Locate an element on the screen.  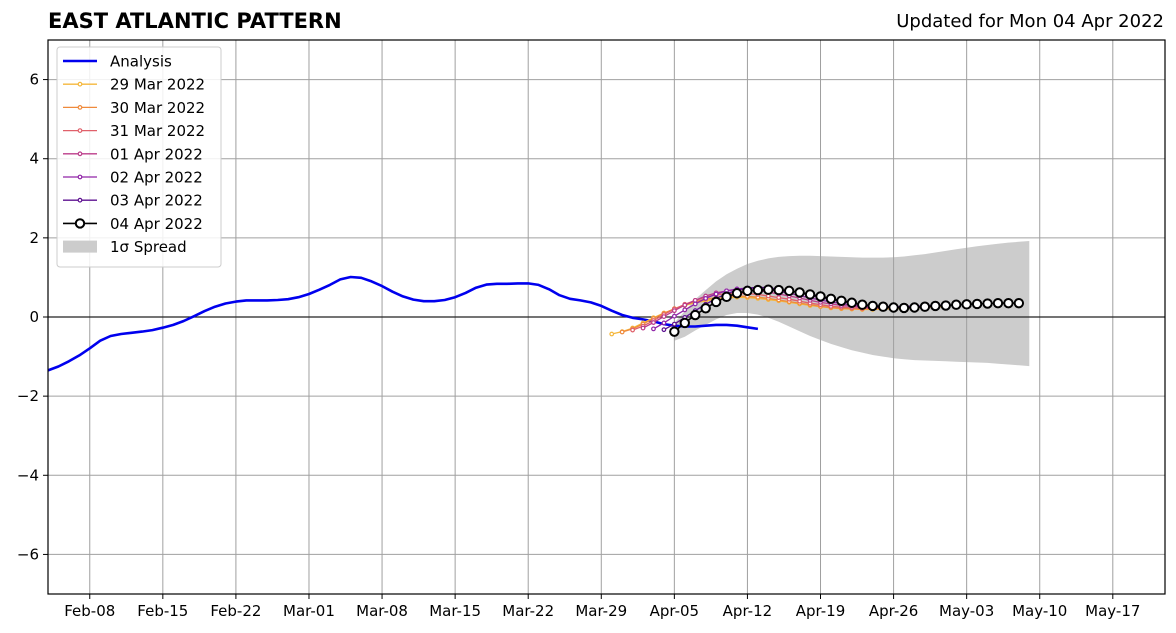
x-tick-label: May-10 is located at coordinates (1039, 611).